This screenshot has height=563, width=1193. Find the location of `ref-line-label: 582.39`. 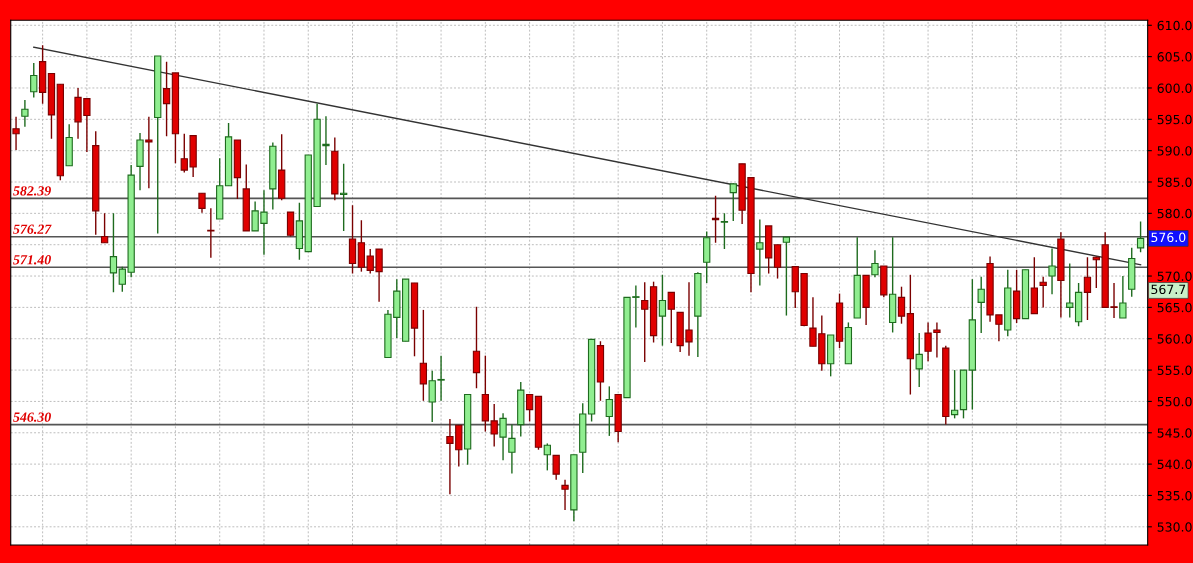

ref-line-label: 582.39 is located at coordinates (32, 191).